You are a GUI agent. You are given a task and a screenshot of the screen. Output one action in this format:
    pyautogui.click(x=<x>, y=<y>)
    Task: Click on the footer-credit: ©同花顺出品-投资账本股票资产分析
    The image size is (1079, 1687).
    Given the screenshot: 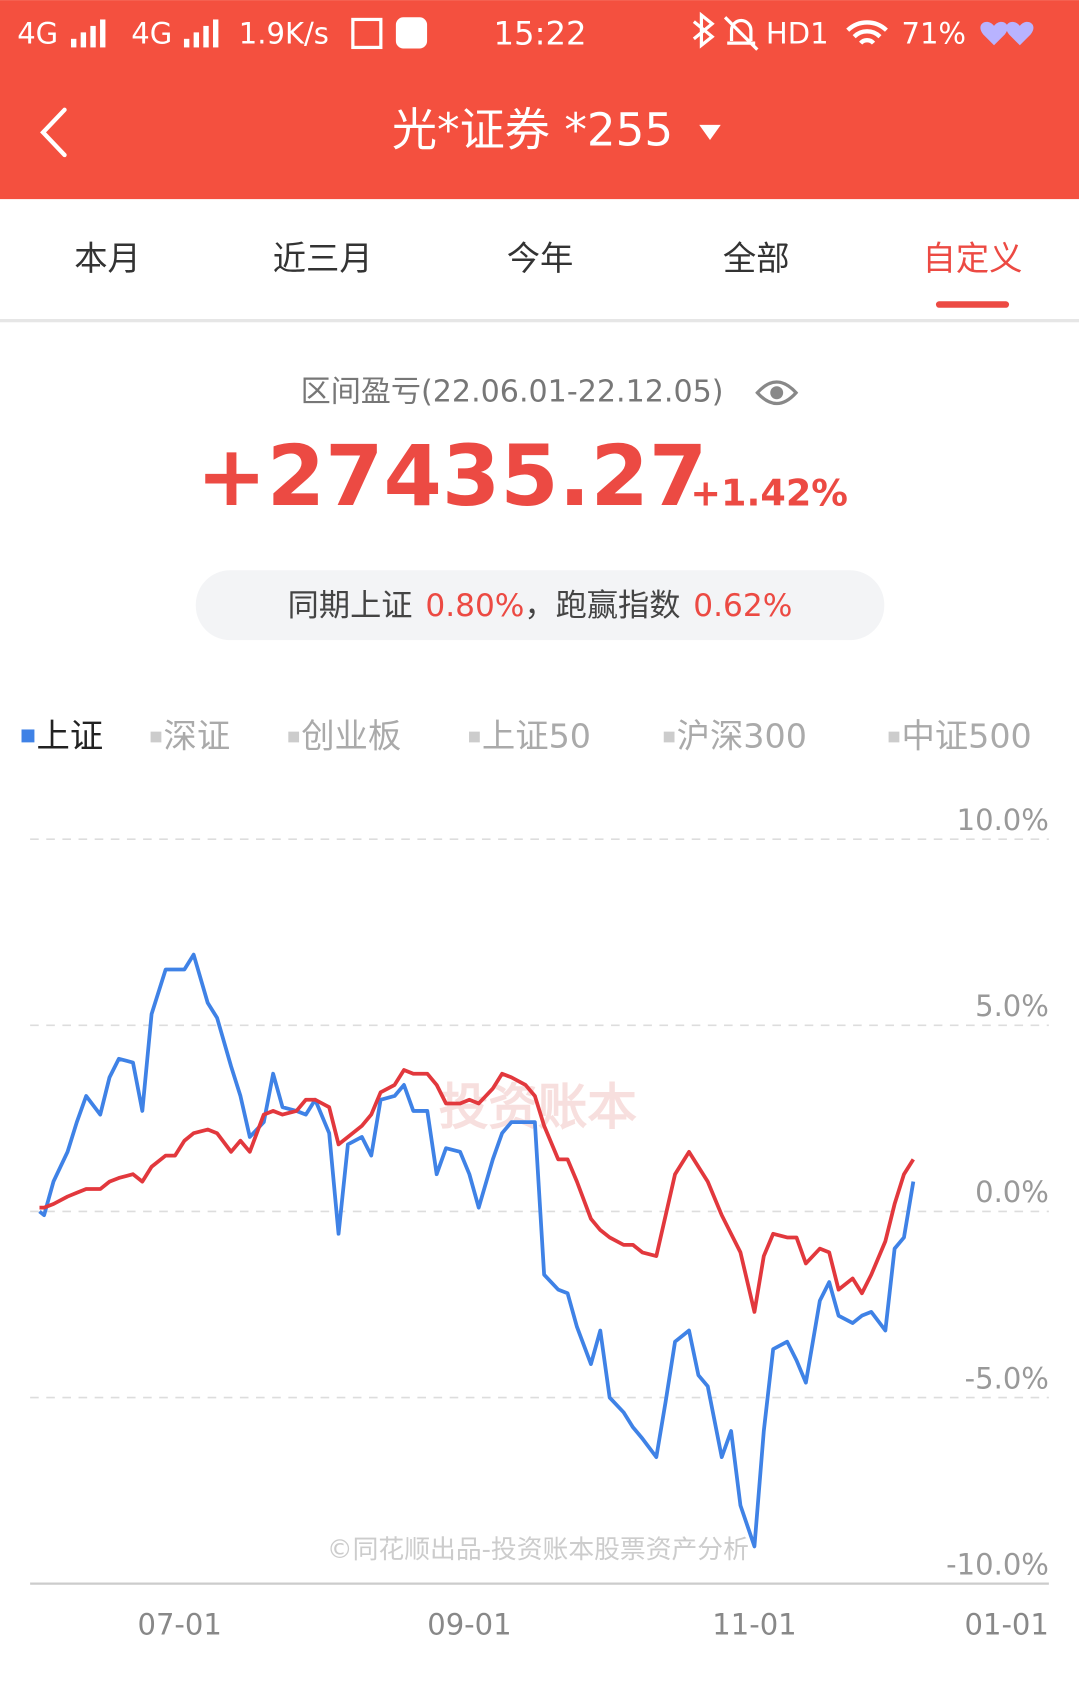 What is the action you would take?
    pyautogui.click(x=538, y=1550)
    